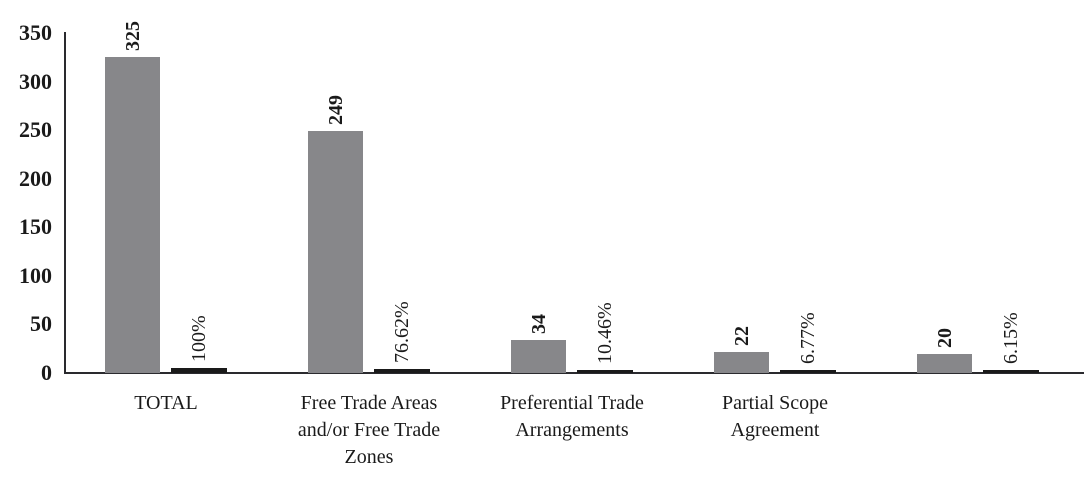 The width and height of the screenshot is (1090, 480). I want to click on y-tick-label: 250, so click(35, 130).